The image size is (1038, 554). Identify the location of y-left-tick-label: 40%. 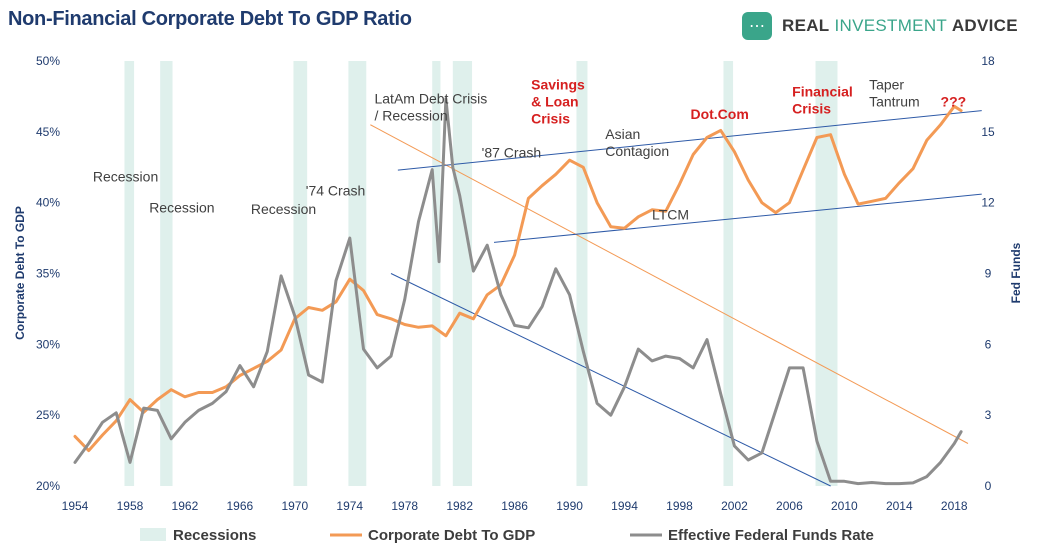
(48, 203).